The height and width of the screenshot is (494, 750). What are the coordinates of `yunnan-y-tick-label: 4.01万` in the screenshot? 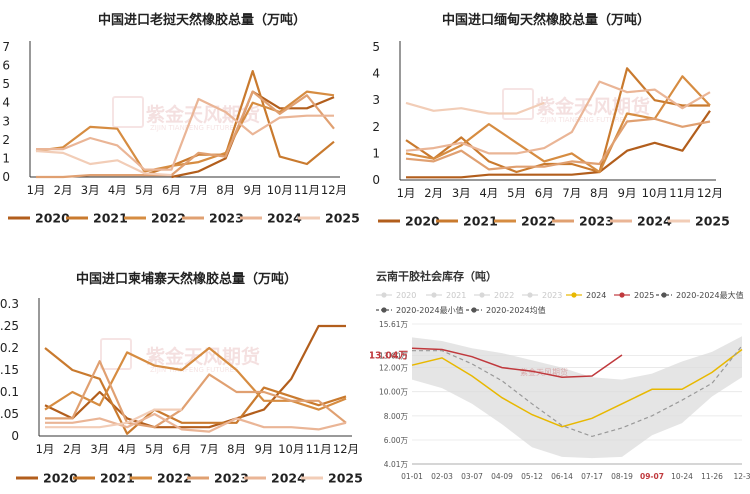 It's located at (396, 464).